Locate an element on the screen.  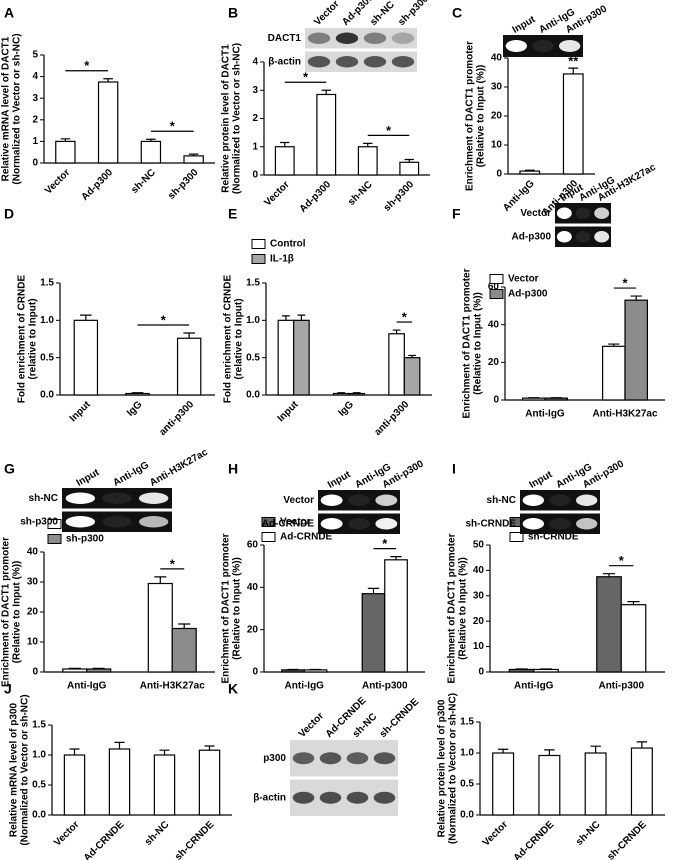
x-tick-label: Anti-H3K27ac is located at coordinates (172, 686).